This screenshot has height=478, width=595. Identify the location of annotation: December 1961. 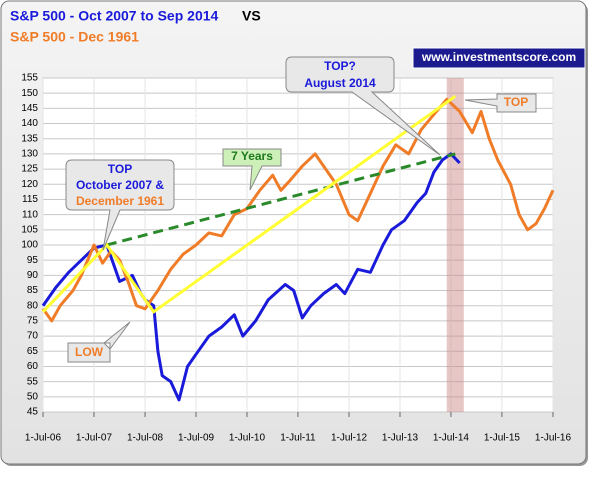
(120, 201).